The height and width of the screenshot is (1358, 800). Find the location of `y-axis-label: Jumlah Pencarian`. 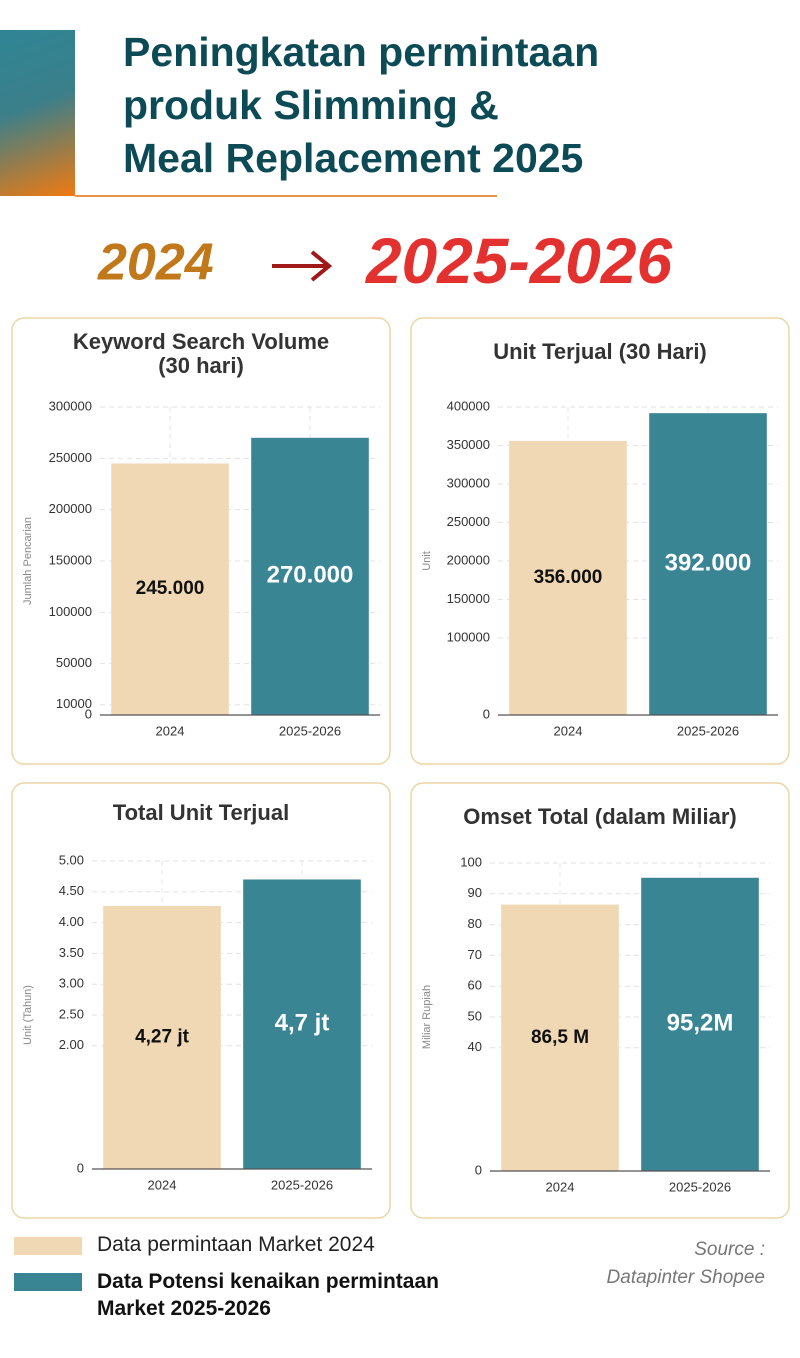

y-axis-label: Jumlah Pencarian is located at coordinates (28, 561).